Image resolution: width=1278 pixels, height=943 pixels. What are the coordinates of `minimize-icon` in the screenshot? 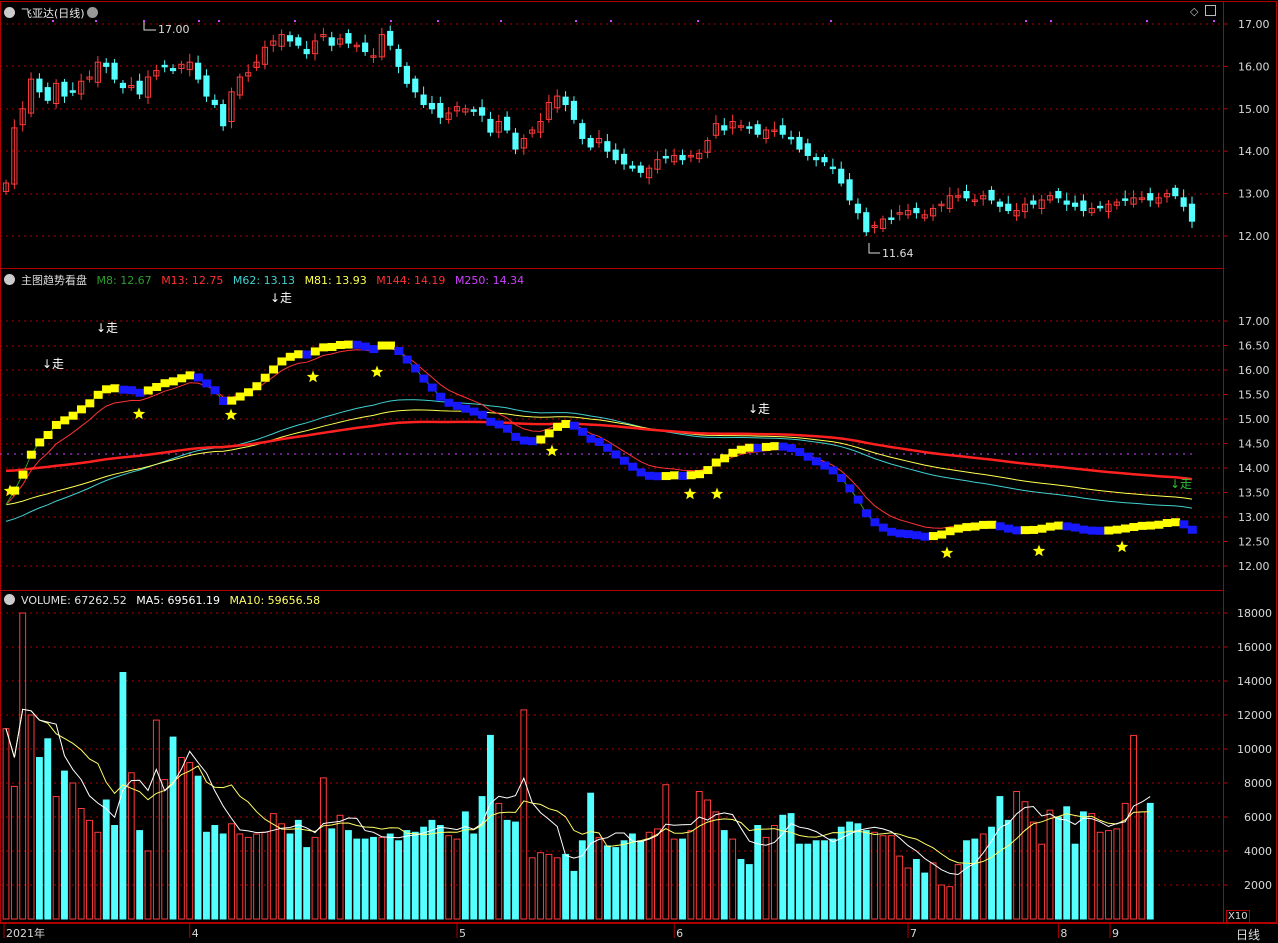 It's located at (1210, 10).